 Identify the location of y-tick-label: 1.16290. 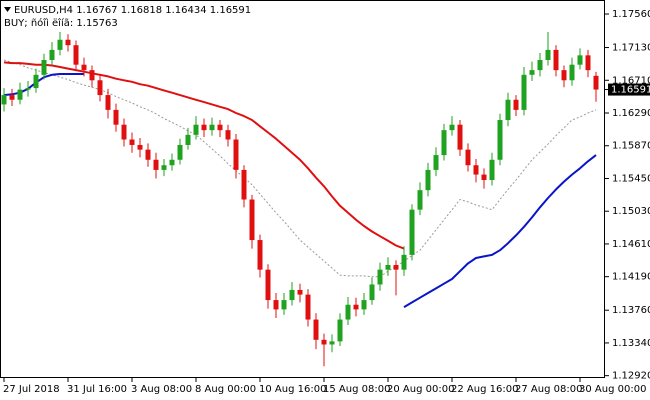
(631, 113).